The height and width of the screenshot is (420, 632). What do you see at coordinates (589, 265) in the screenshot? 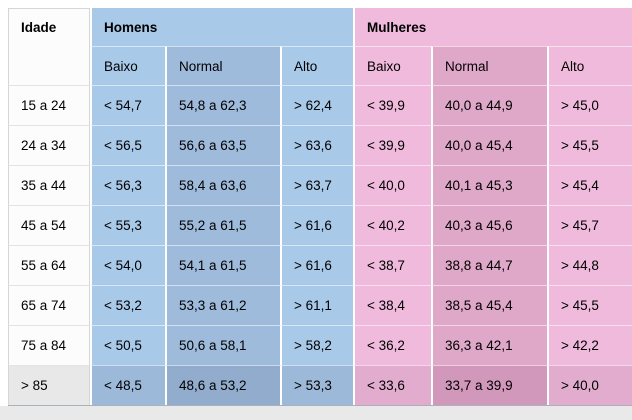
I see `women-high-cell: > 44,8` at bounding box center [589, 265].